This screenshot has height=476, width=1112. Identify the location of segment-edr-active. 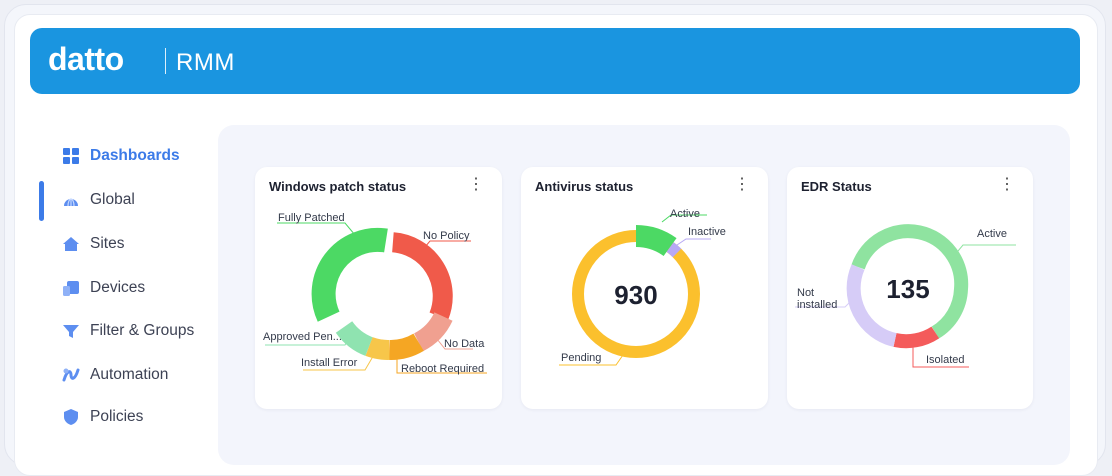
(910, 281).